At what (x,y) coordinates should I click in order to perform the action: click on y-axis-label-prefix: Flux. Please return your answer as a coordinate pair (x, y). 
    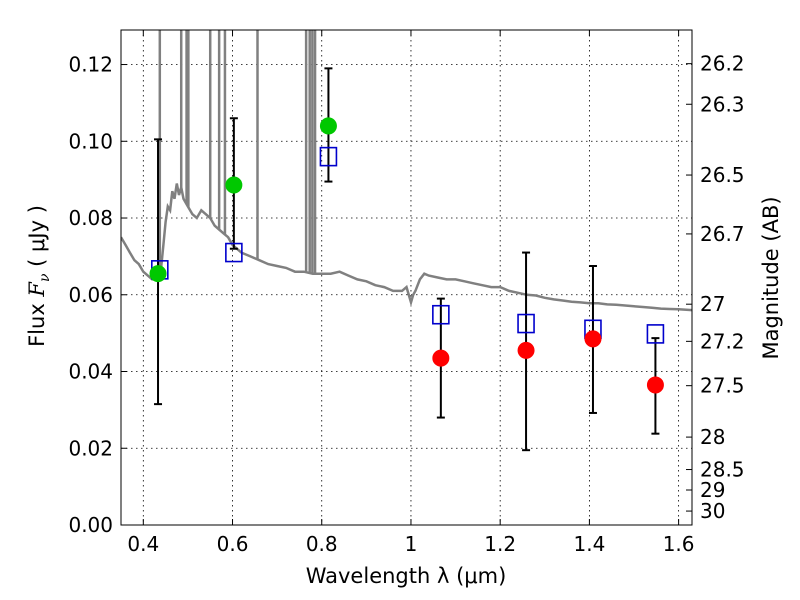
    Looking at the image, I should click on (37, 322).